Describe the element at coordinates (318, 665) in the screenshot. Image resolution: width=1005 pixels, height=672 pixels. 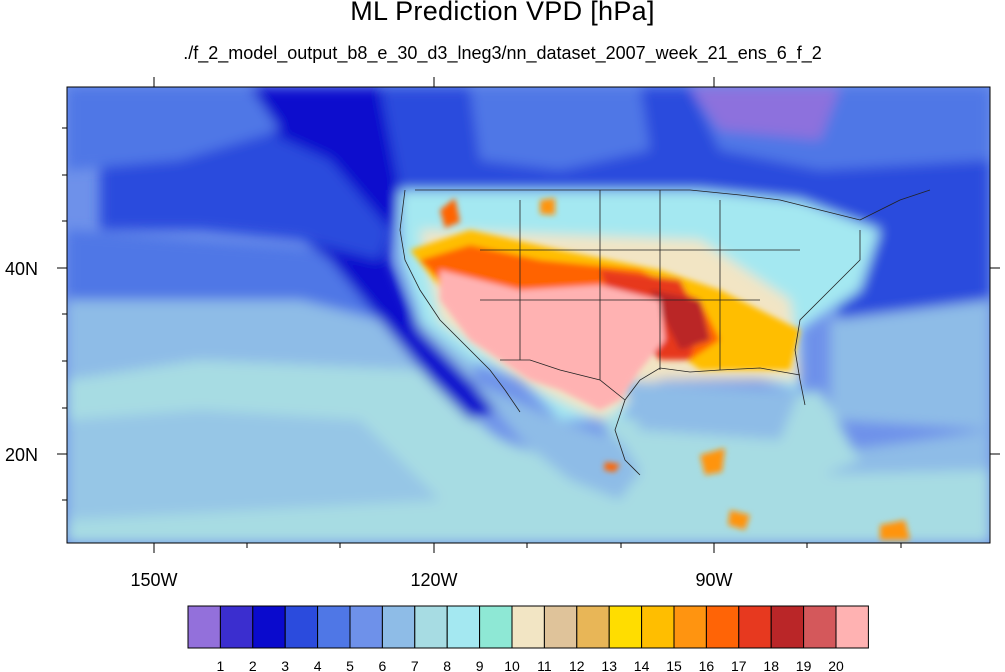
I see `colorbar-label: 4` at that location.